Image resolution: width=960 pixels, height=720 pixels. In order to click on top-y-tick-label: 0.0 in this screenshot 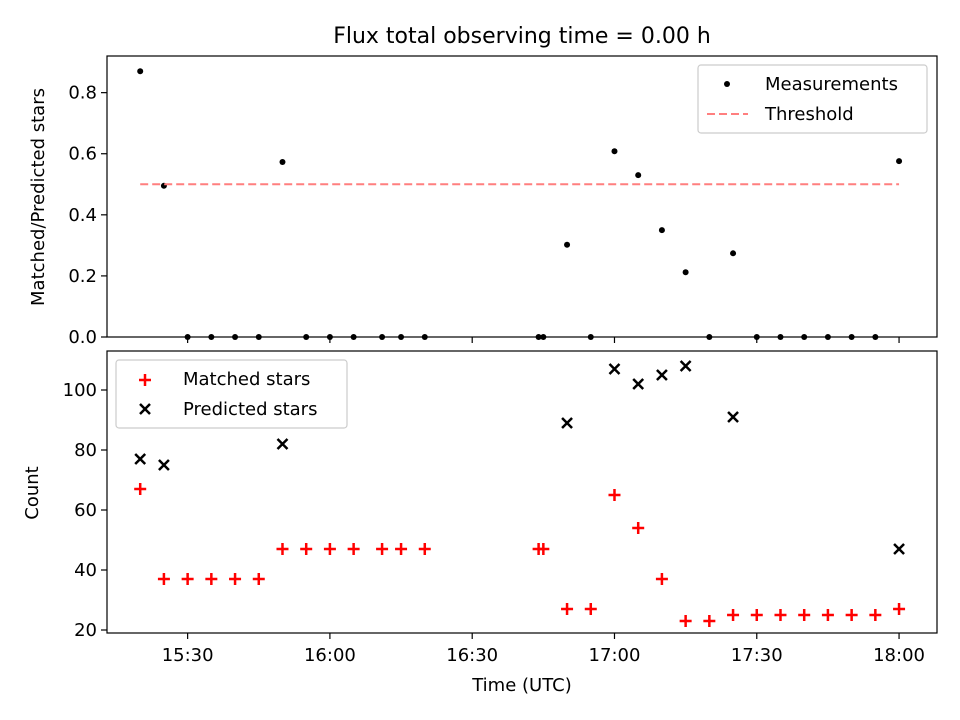, I will do `click(82, 337)`.